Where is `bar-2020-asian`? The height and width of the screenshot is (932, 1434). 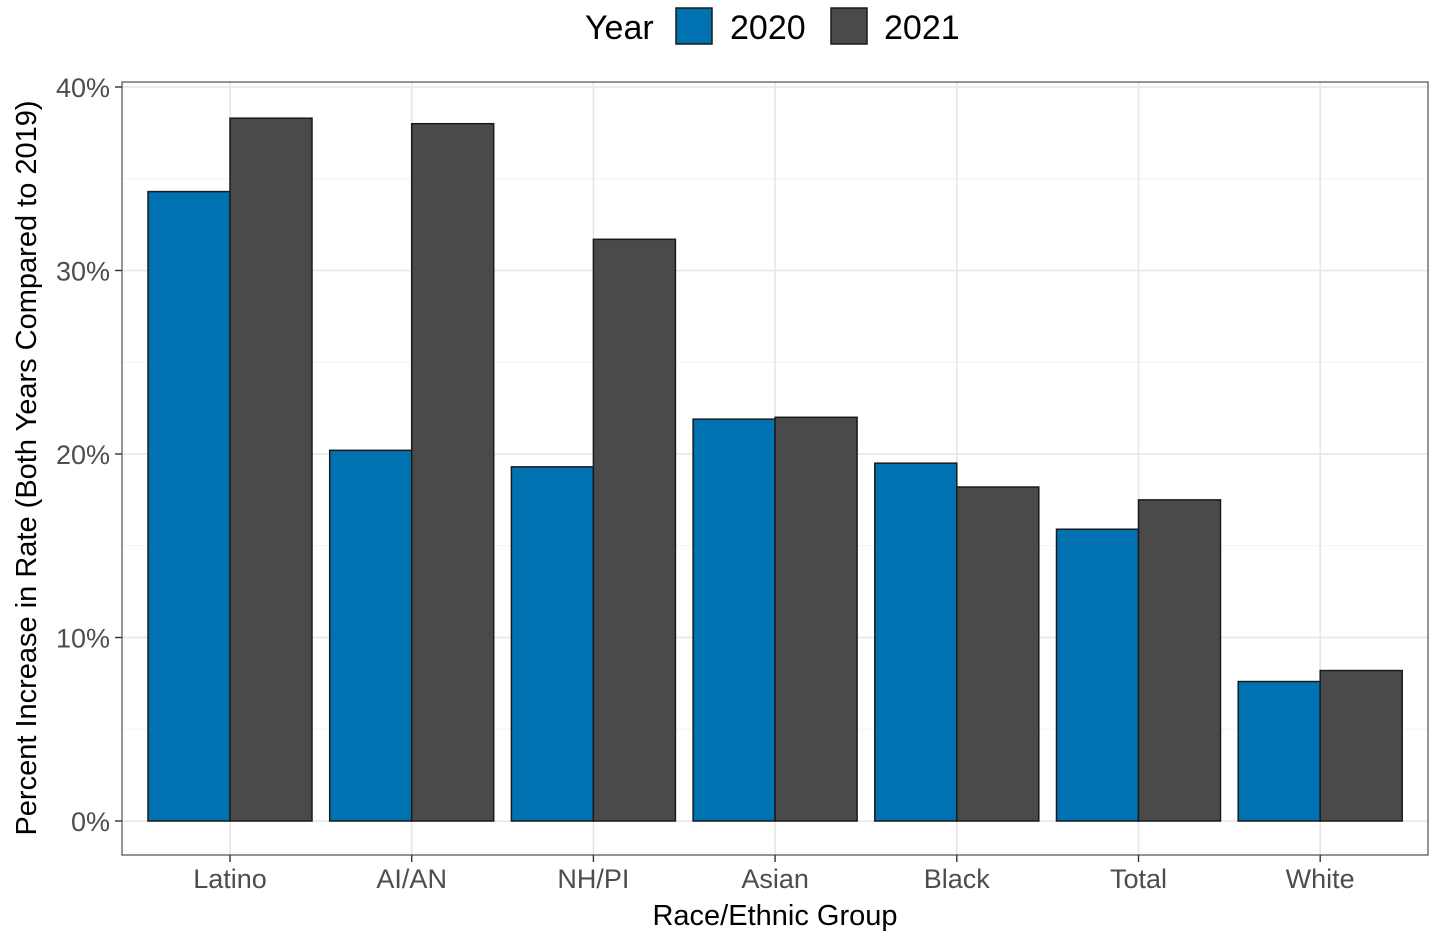
bar-2020-asian is located at coordinates (734, 620).